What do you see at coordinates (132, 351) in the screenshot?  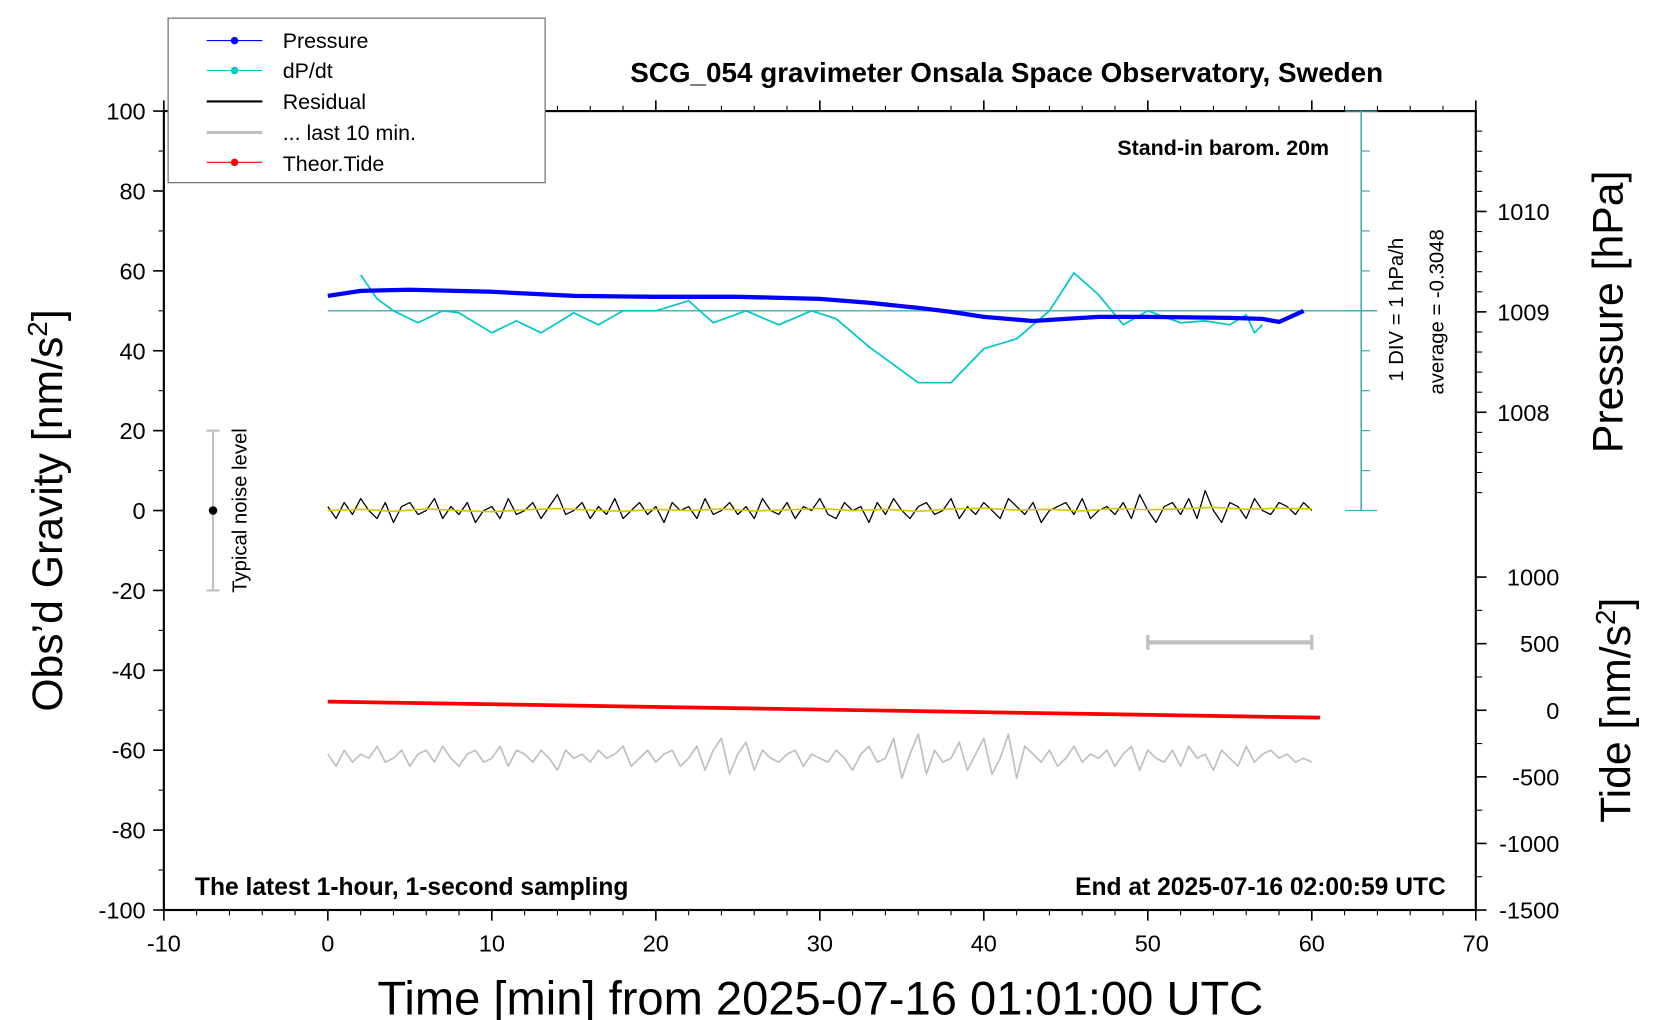 I see `y-tick-label: 40` at bounding box center [132, 351].